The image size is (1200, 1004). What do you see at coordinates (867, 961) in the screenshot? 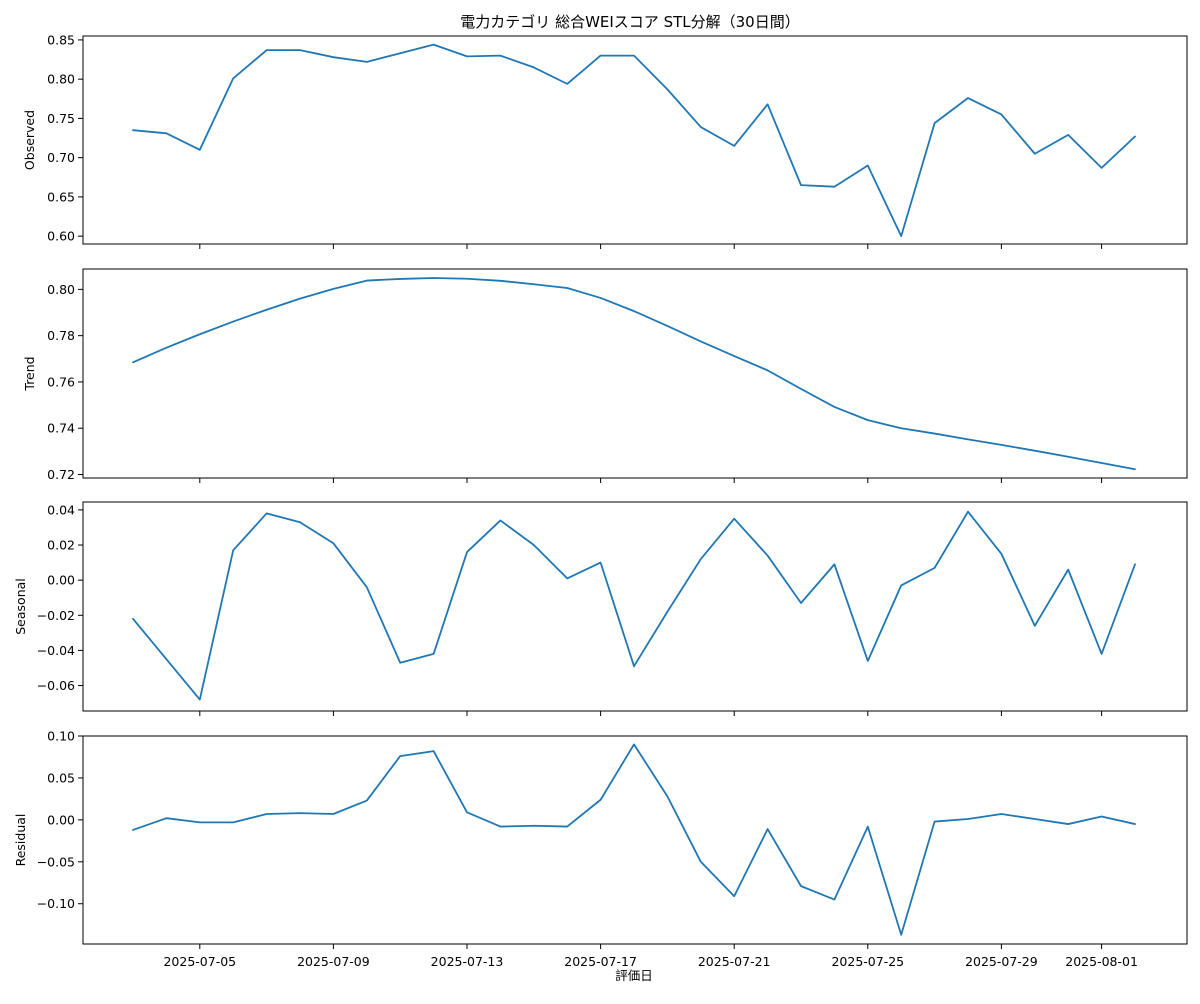
I see `x-tick-label: 2025-07-25` at bounding box center [867, 961].